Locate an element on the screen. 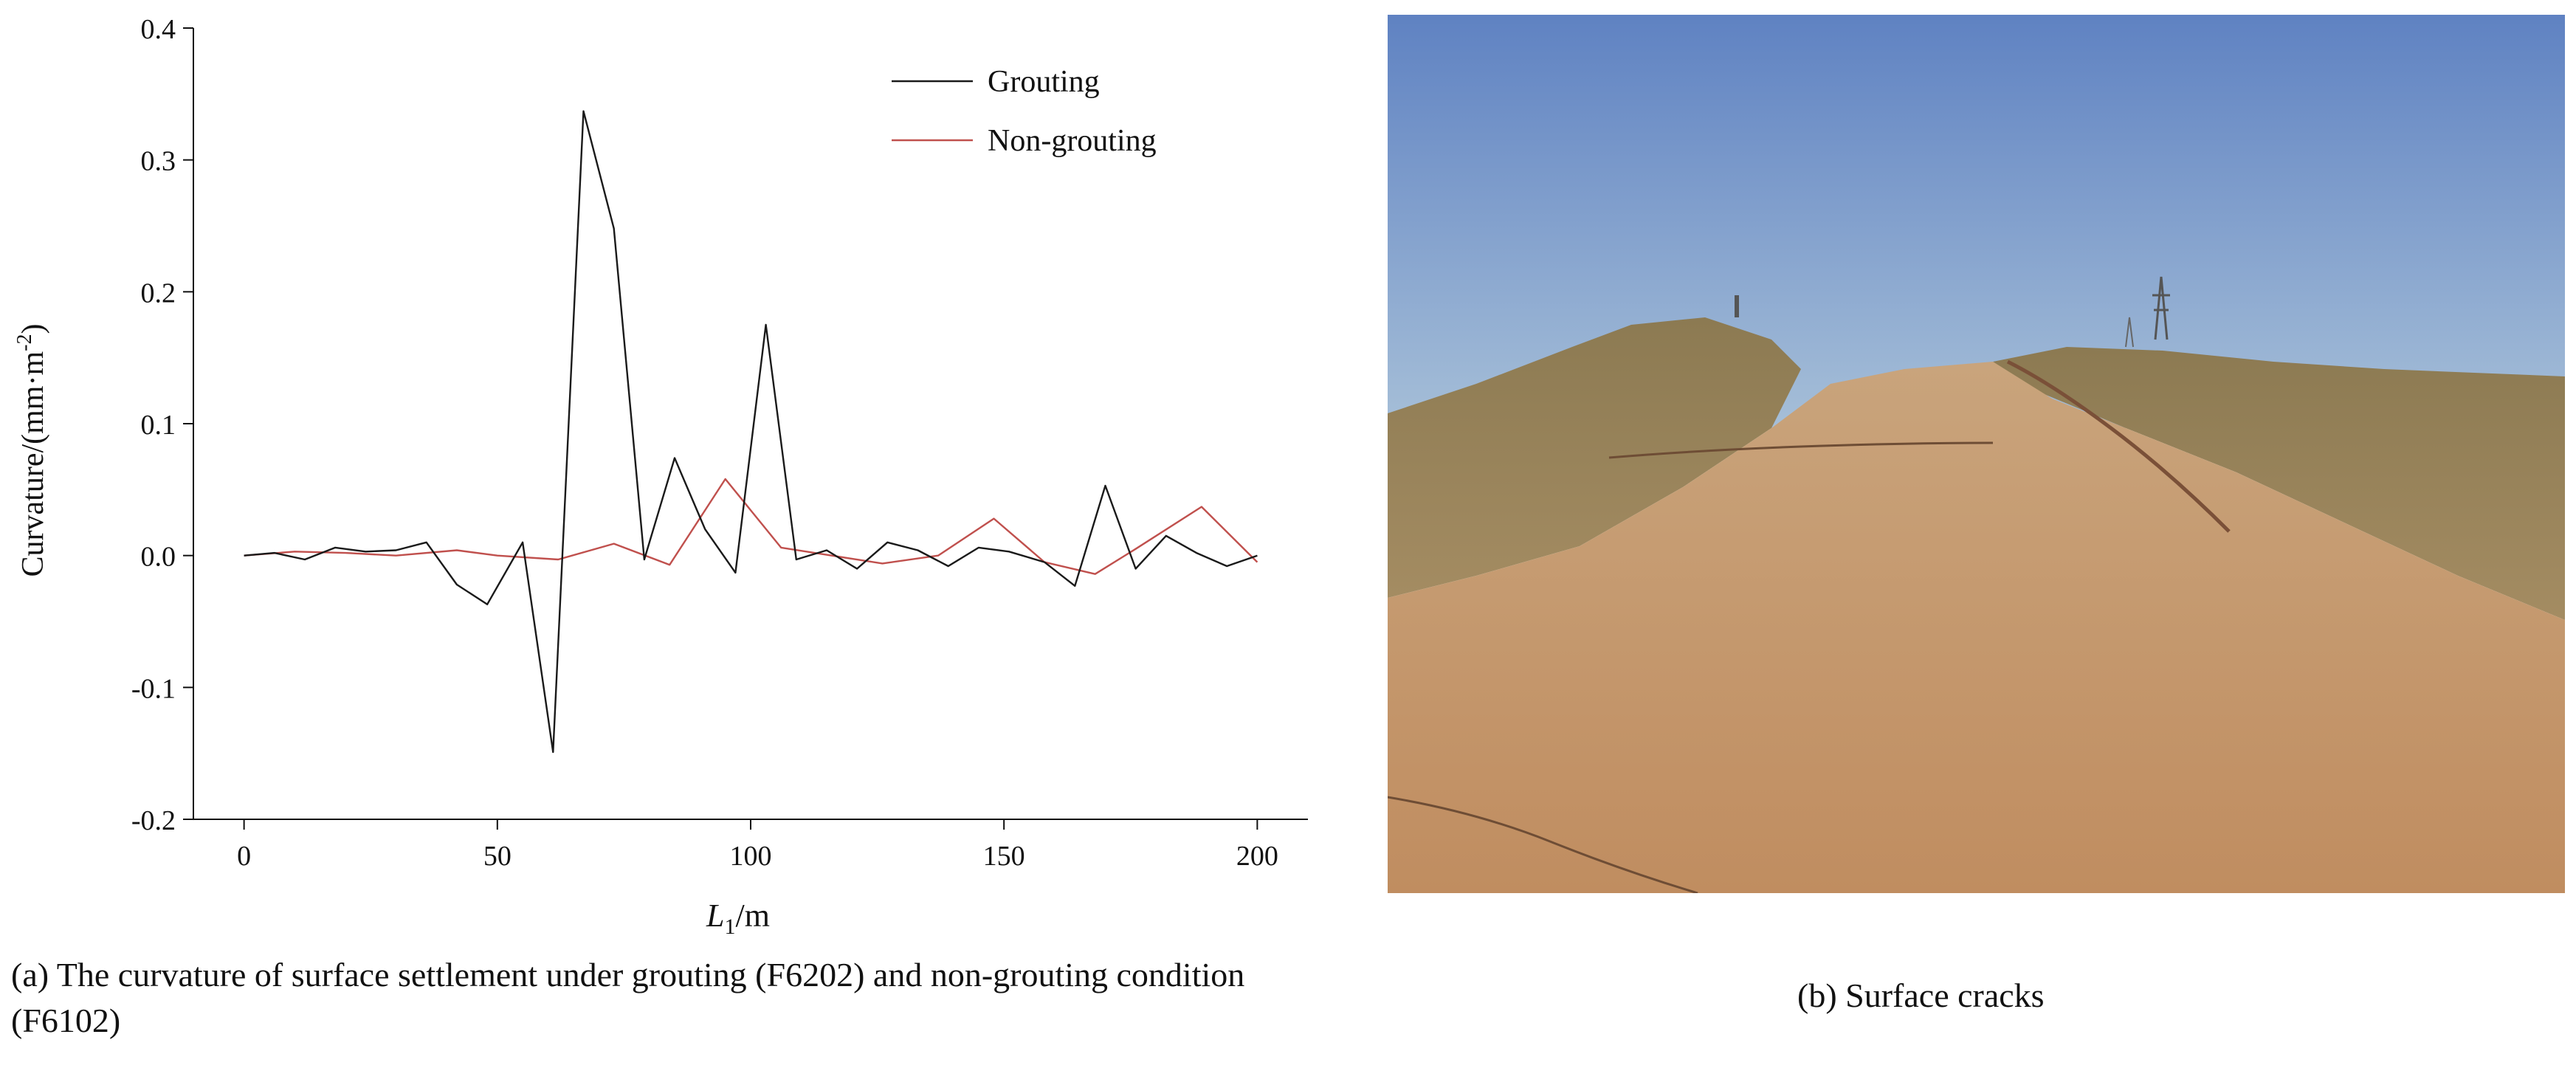 Image resolution: width=2576 pixels, height=1071 pixels. caption-b: (b) Surface cracks is located at coordinates (1921, 995).